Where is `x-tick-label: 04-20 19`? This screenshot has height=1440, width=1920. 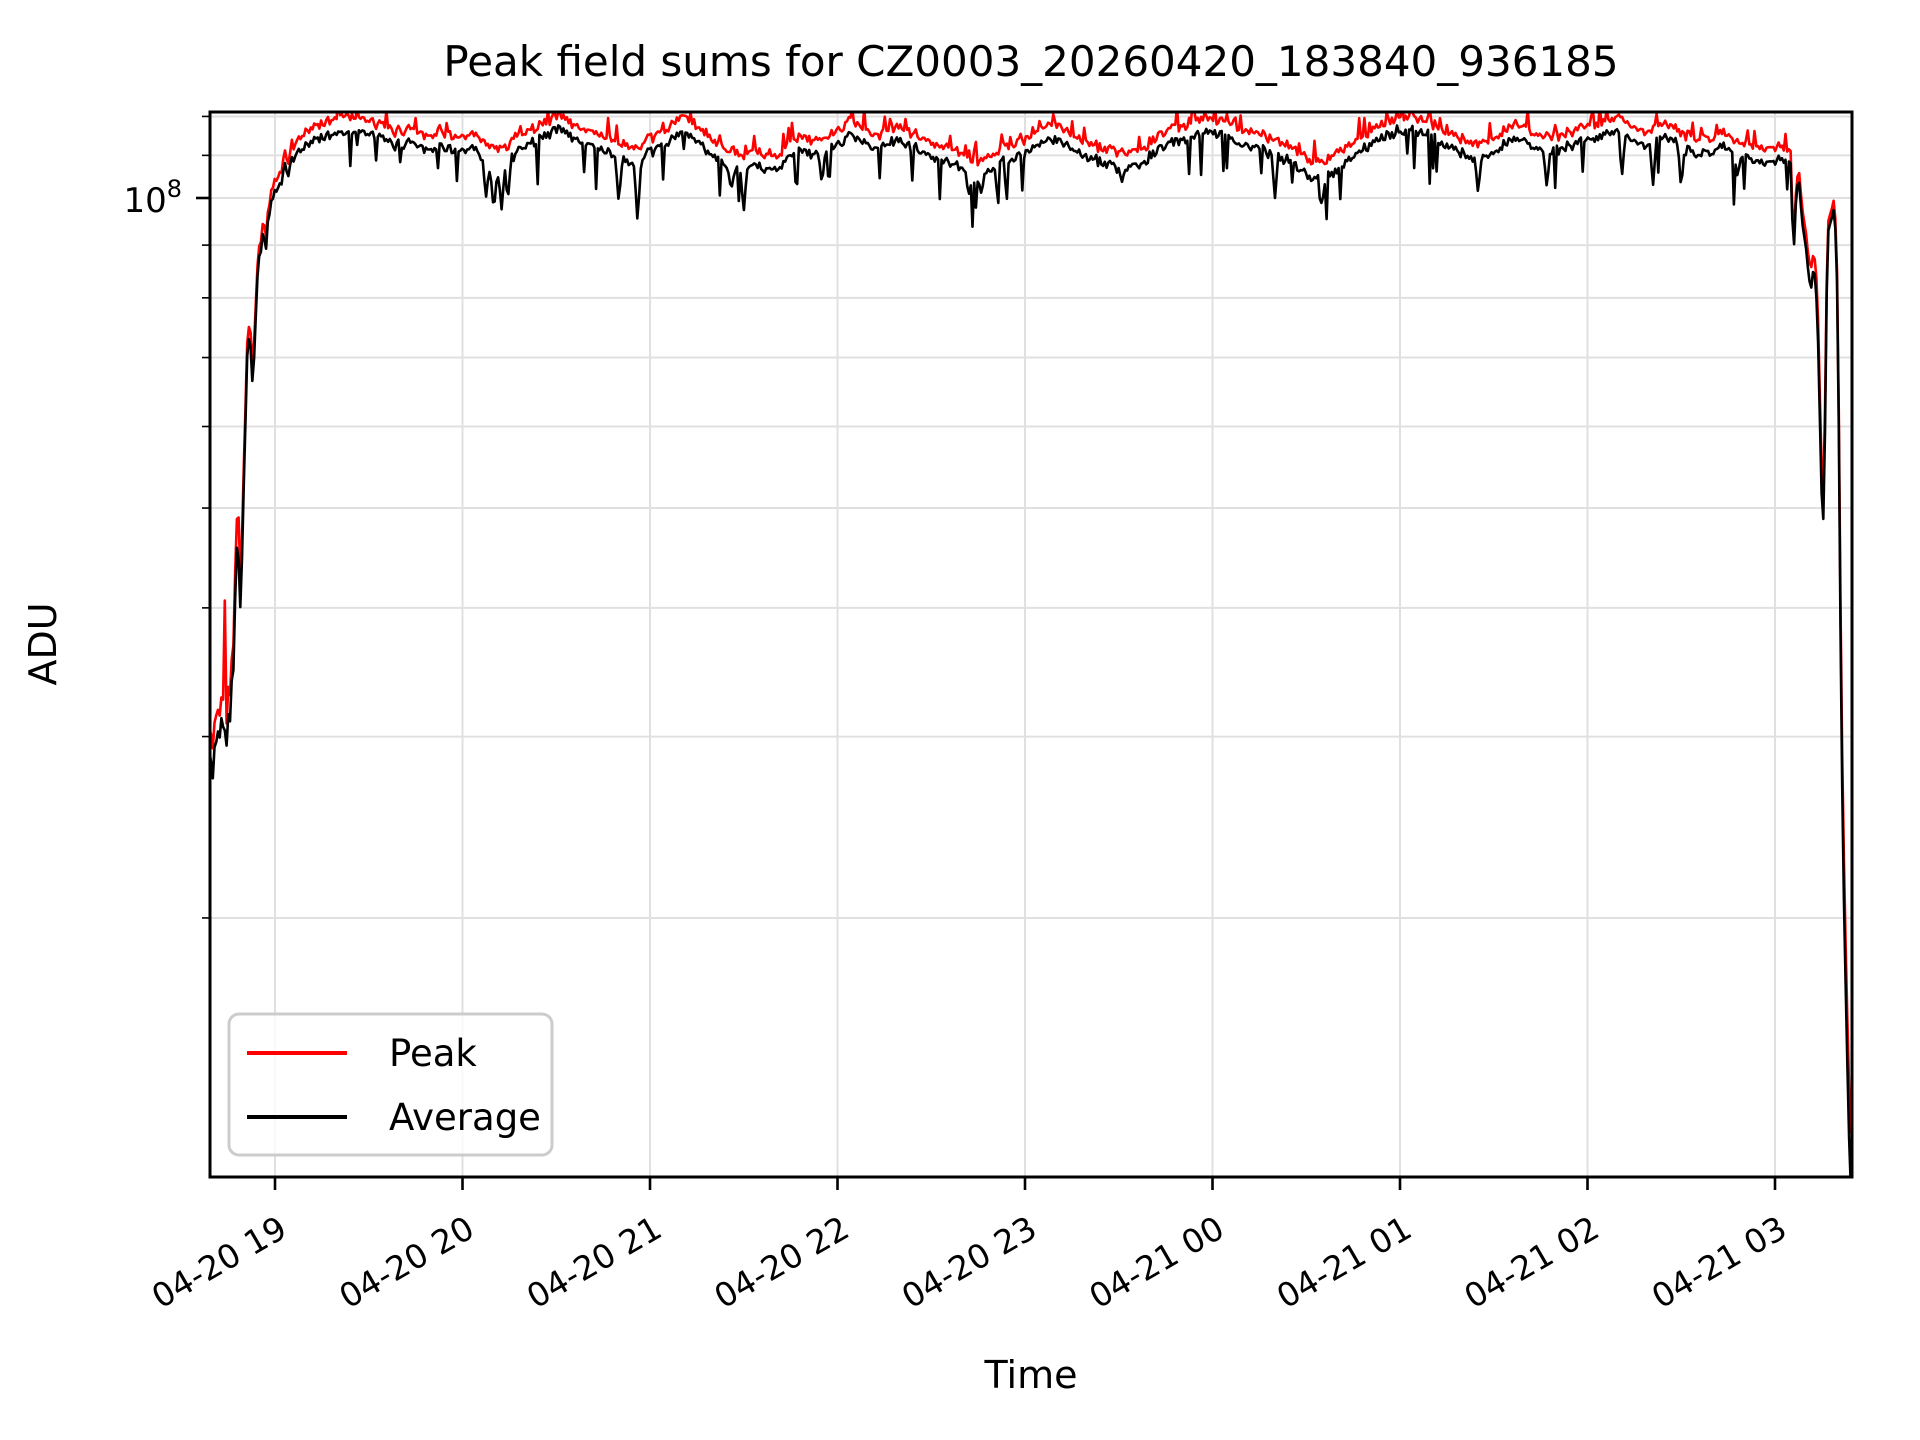 x-tick-label: 04-20 19 is located at coordinates (219, 1262).